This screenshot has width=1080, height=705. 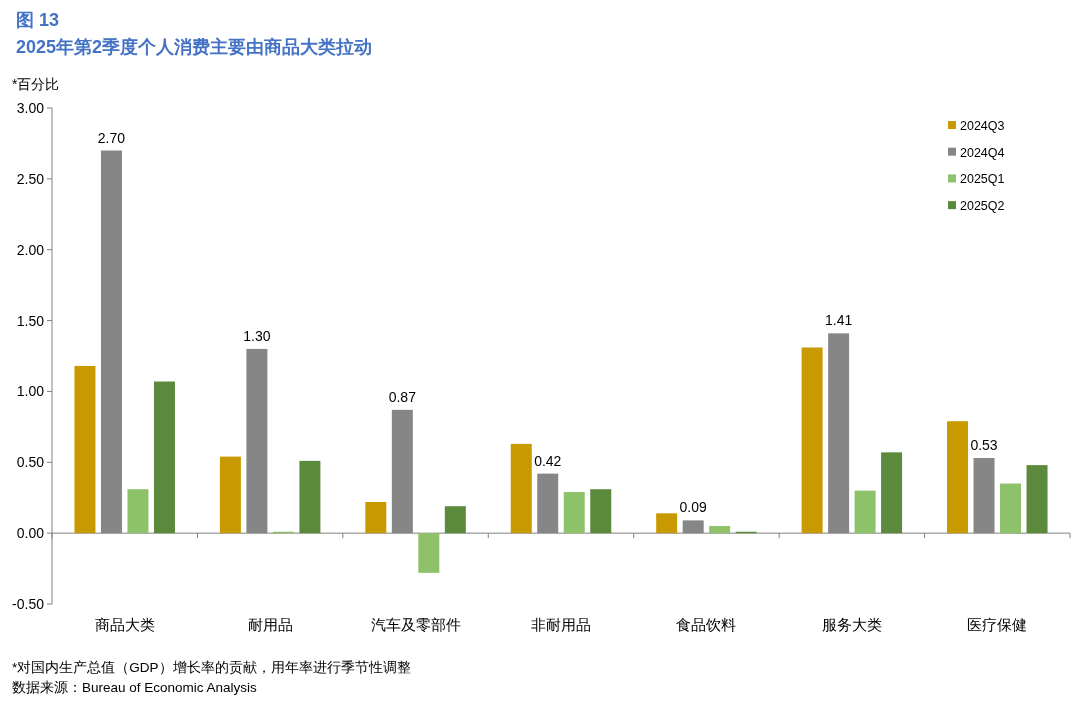 I want to click on y-tick-label: 0.00, so click(x=30, y=533).